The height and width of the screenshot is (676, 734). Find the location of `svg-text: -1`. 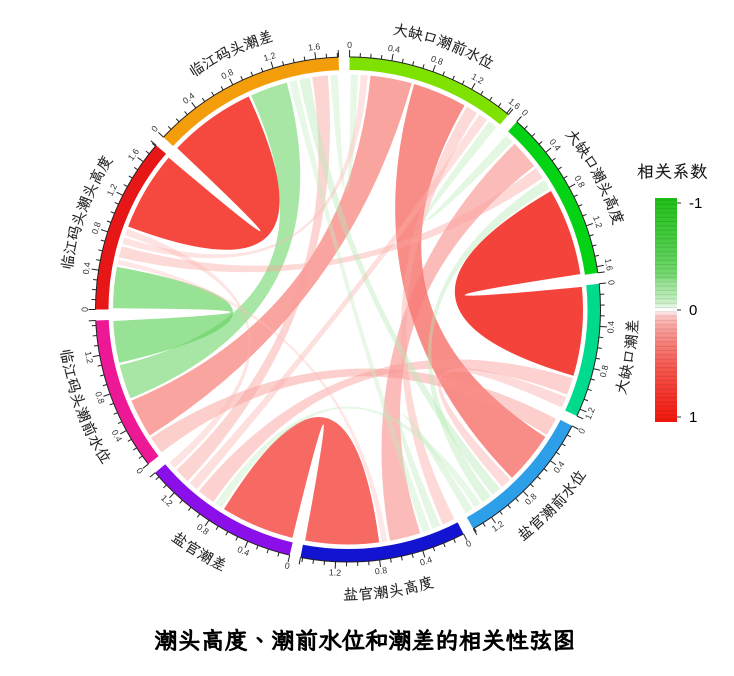

svg-text: -1 is located at coordinates (695, 203).